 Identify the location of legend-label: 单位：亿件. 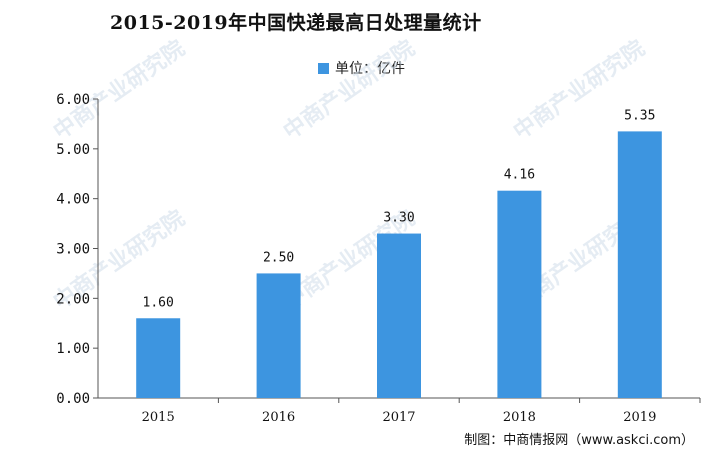
(370, 69).